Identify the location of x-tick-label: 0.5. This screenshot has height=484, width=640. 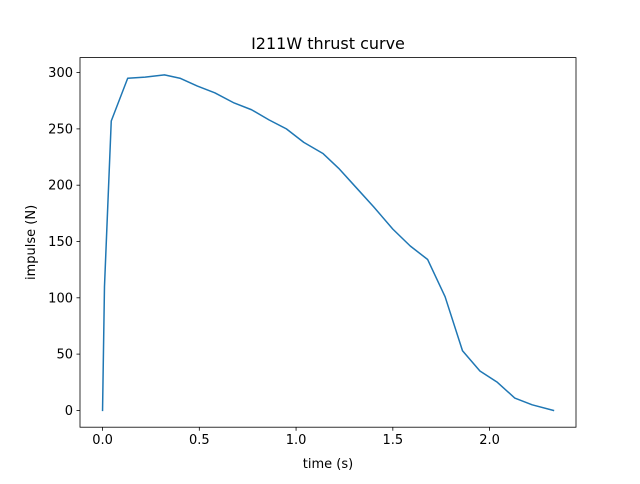
(199, 440).